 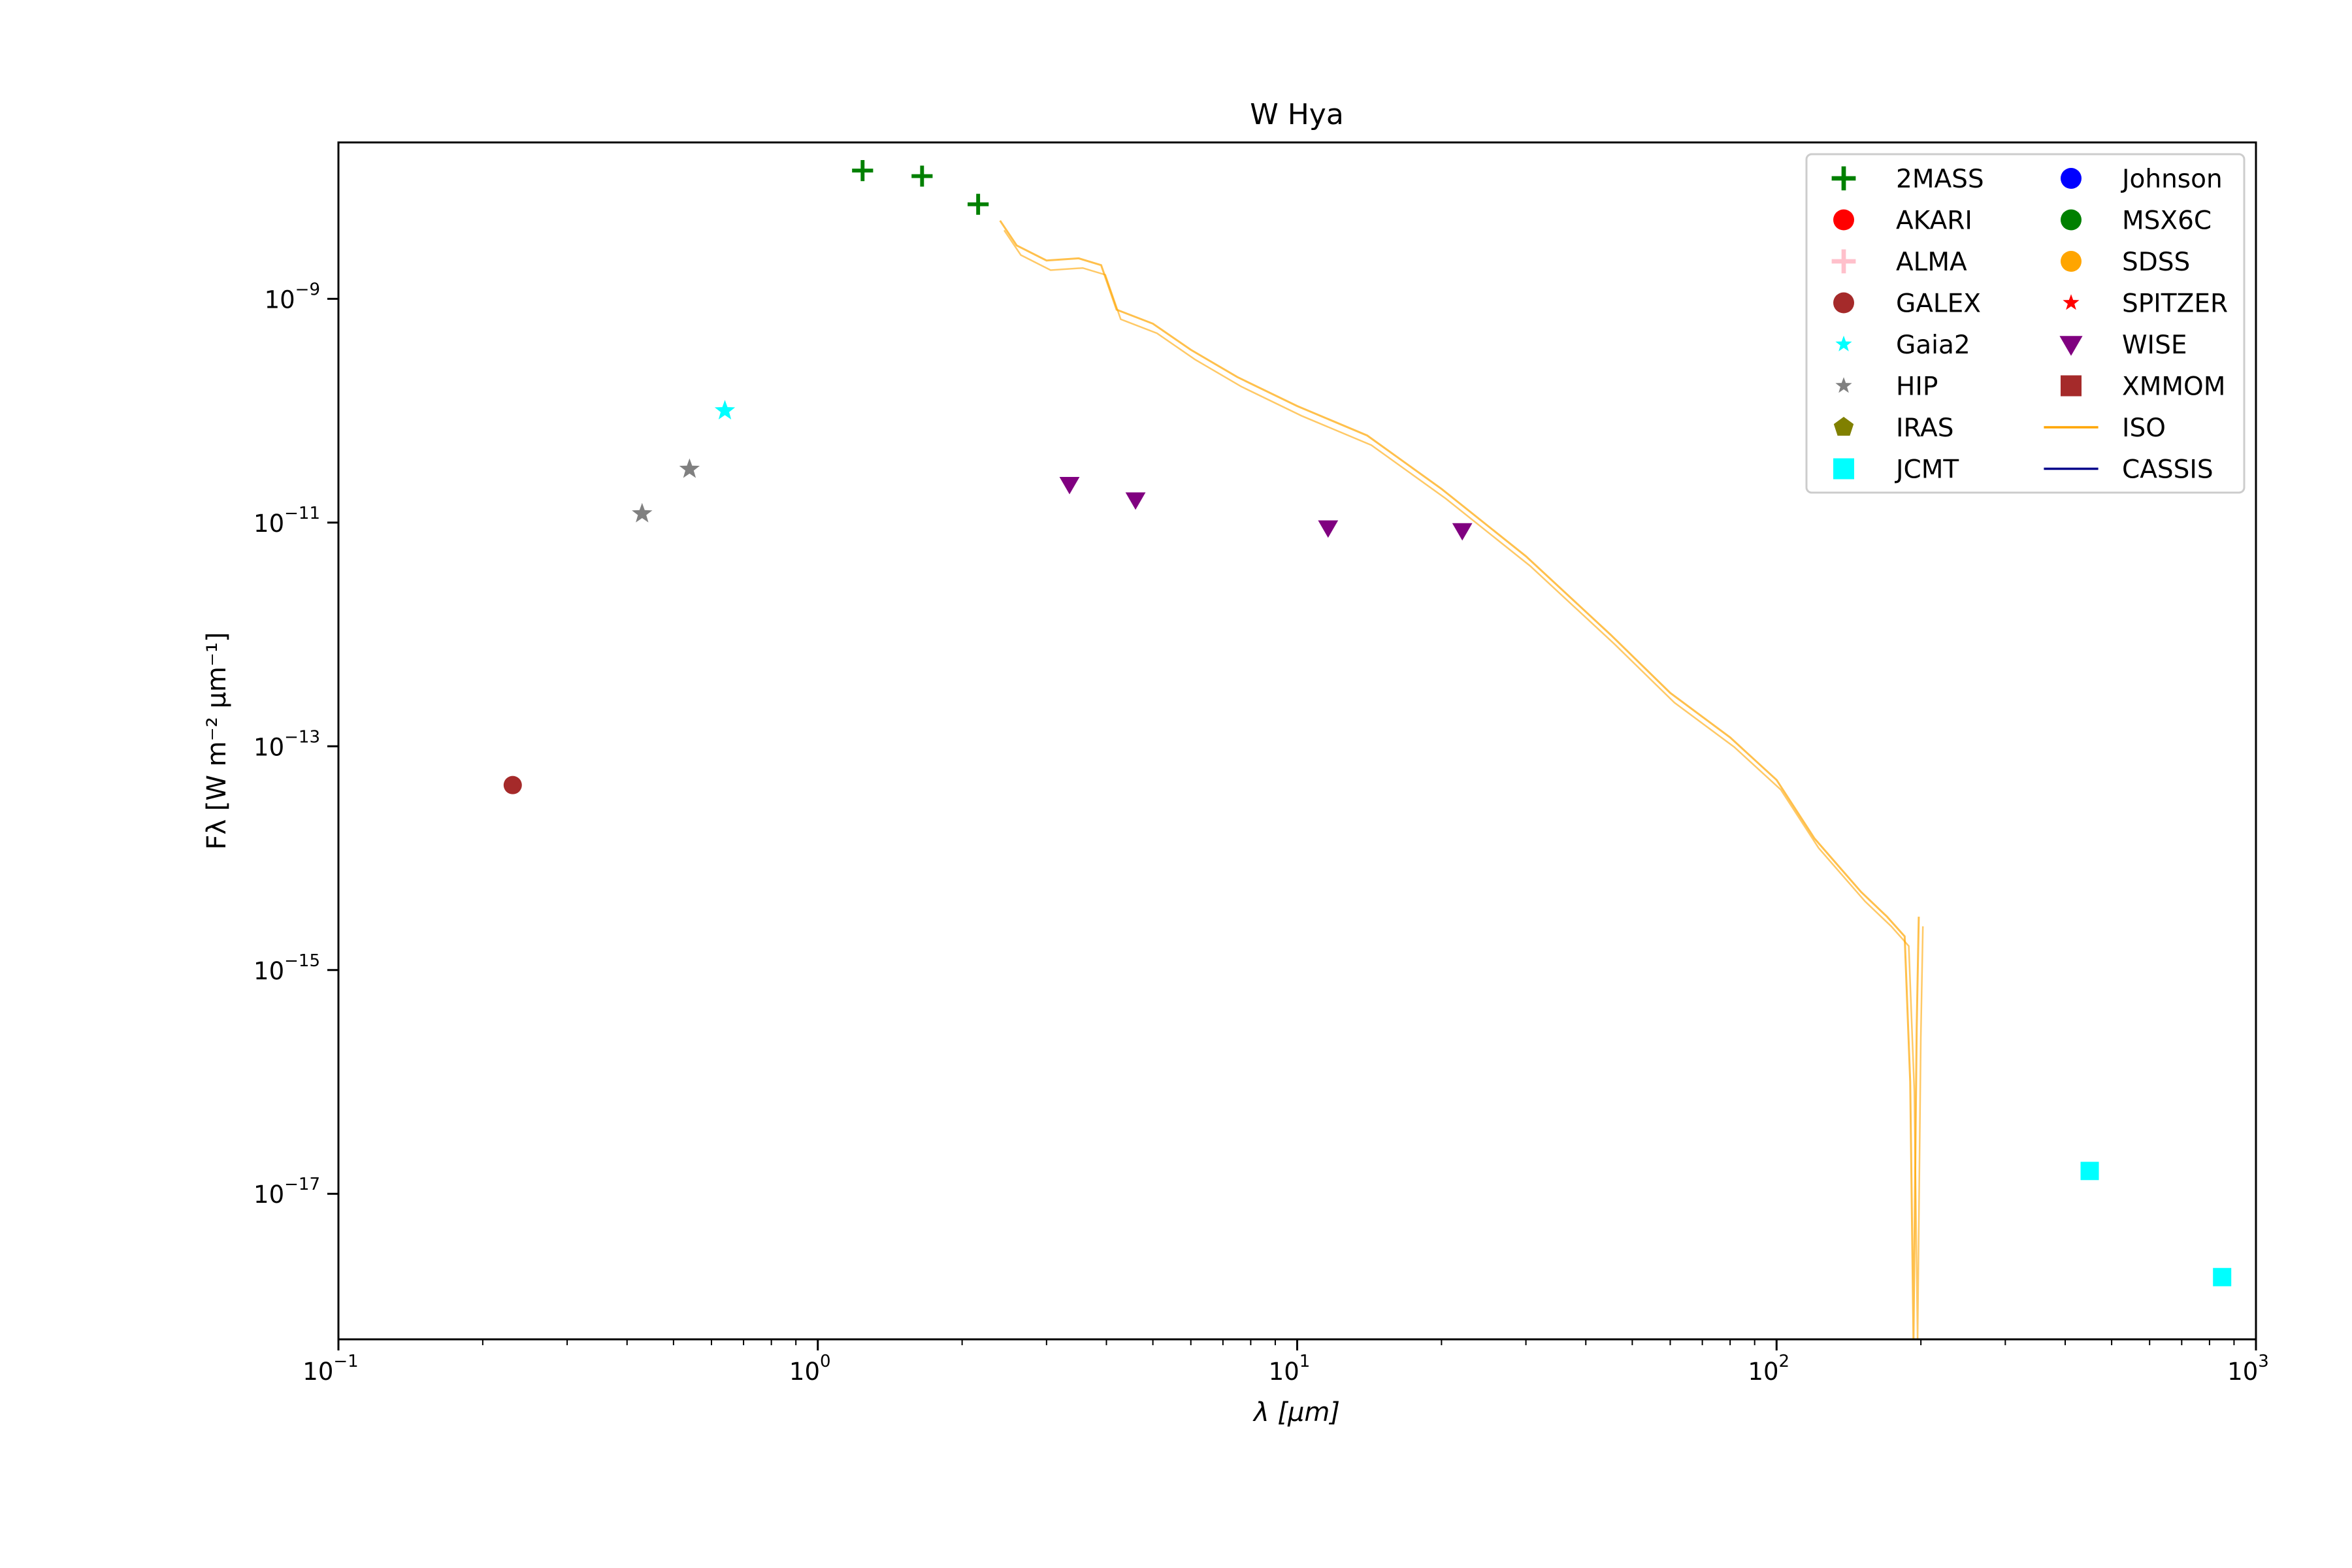 I want to click on legend-marker-akari, so click(x=1843, y=220).